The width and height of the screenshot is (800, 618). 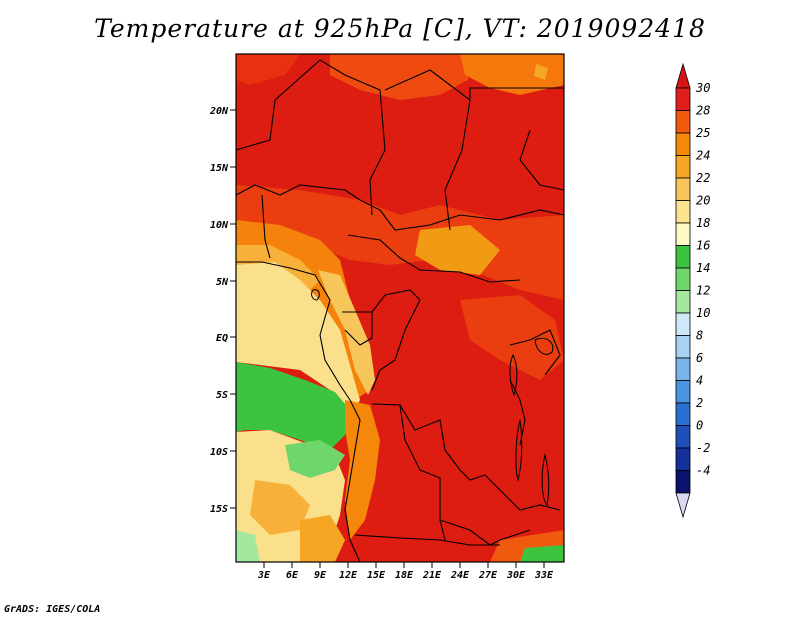 I want to click on colorbar-label: -2, so click(x=703, y=448).